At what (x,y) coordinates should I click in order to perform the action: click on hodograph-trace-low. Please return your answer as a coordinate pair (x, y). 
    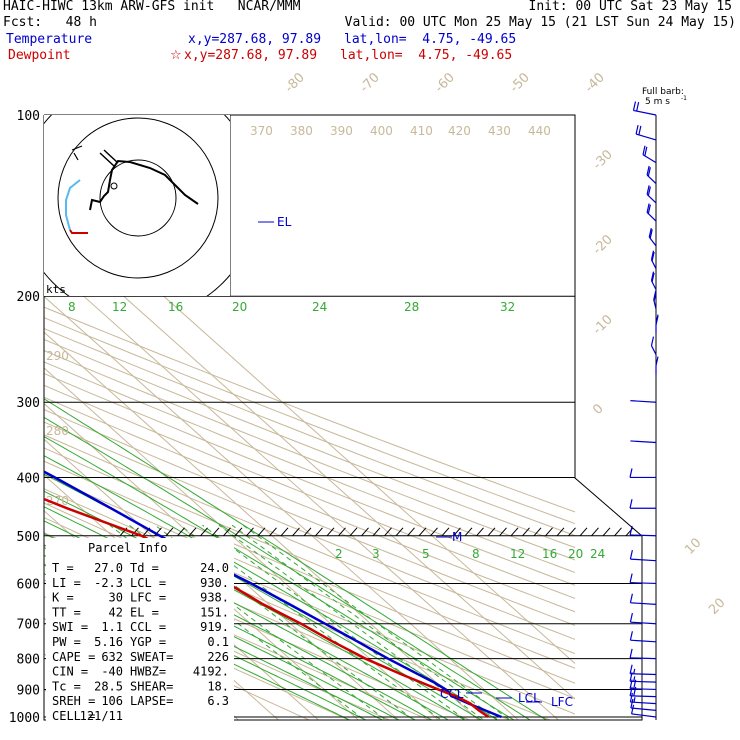
    Looking at the image, I should click on (78, 231).